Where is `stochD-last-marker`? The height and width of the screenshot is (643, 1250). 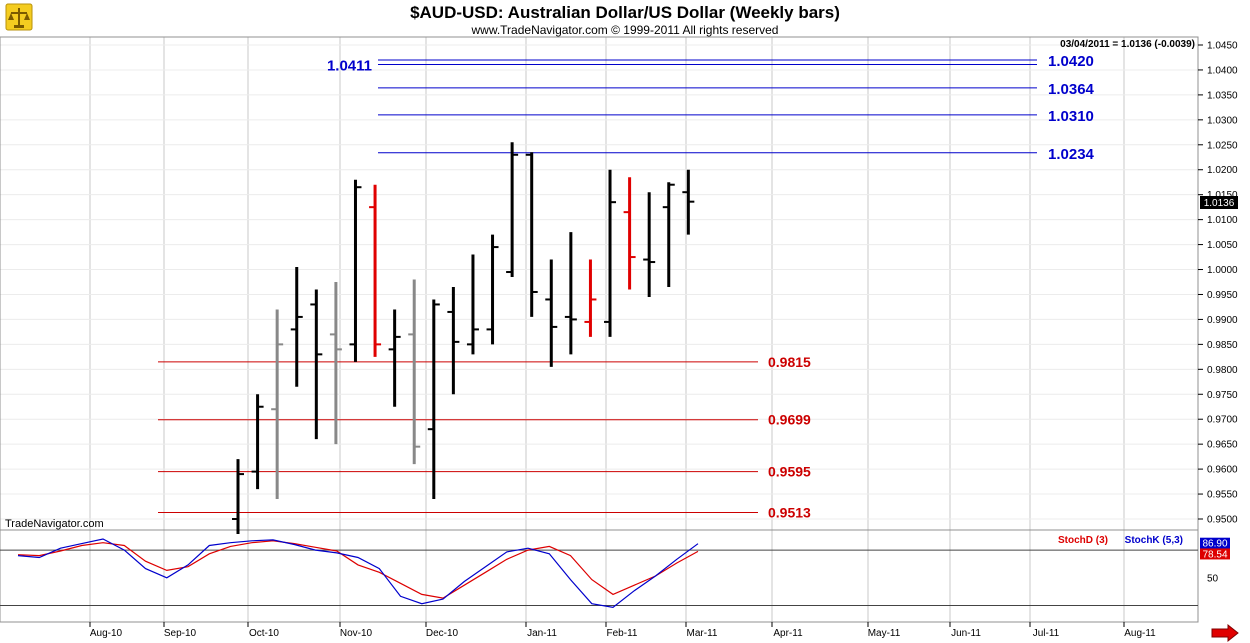 stochD-last-marker is located at coordinates (1215, 554).